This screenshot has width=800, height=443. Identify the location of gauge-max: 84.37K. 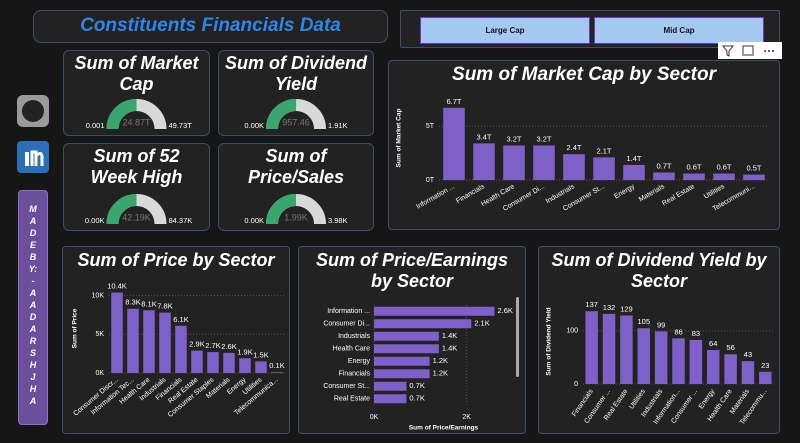
(181, 220).